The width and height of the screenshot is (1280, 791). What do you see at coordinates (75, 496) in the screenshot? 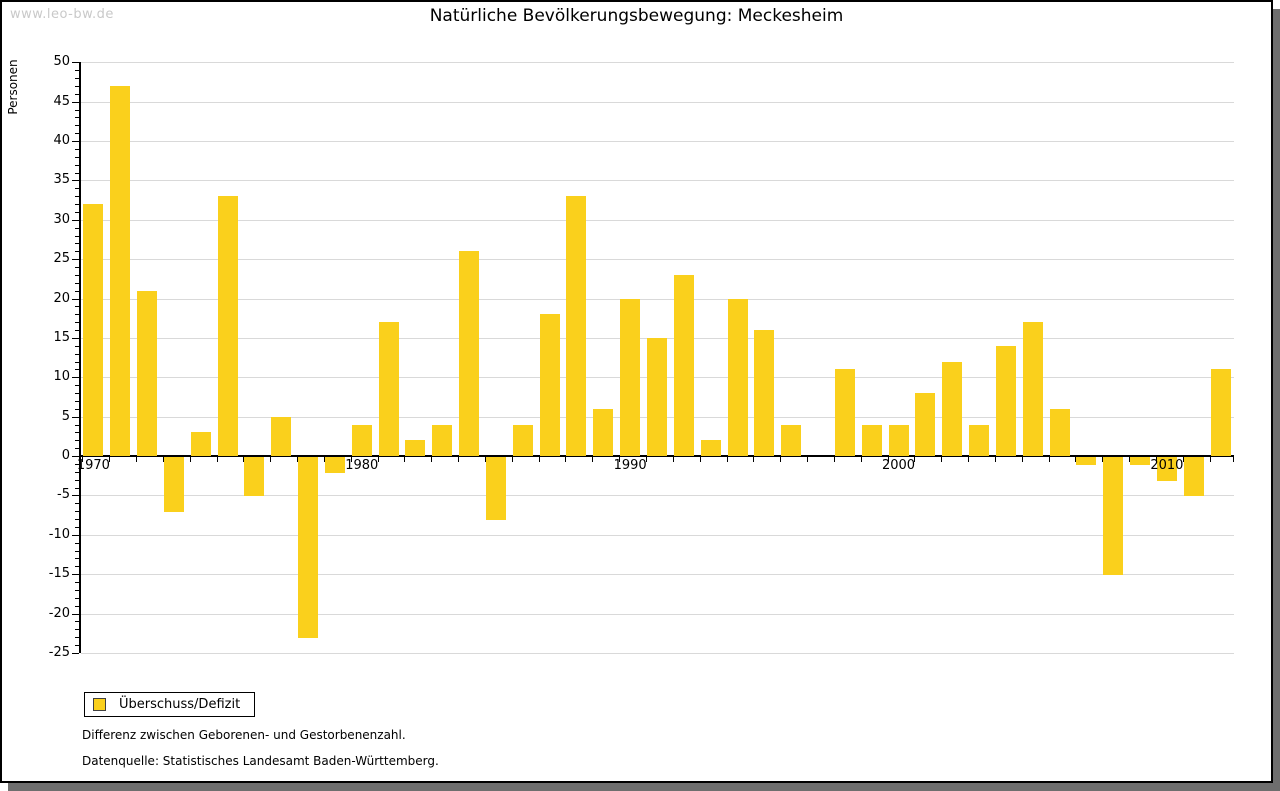
I see `y-tick-major--5` at bounding box center [75, 496].